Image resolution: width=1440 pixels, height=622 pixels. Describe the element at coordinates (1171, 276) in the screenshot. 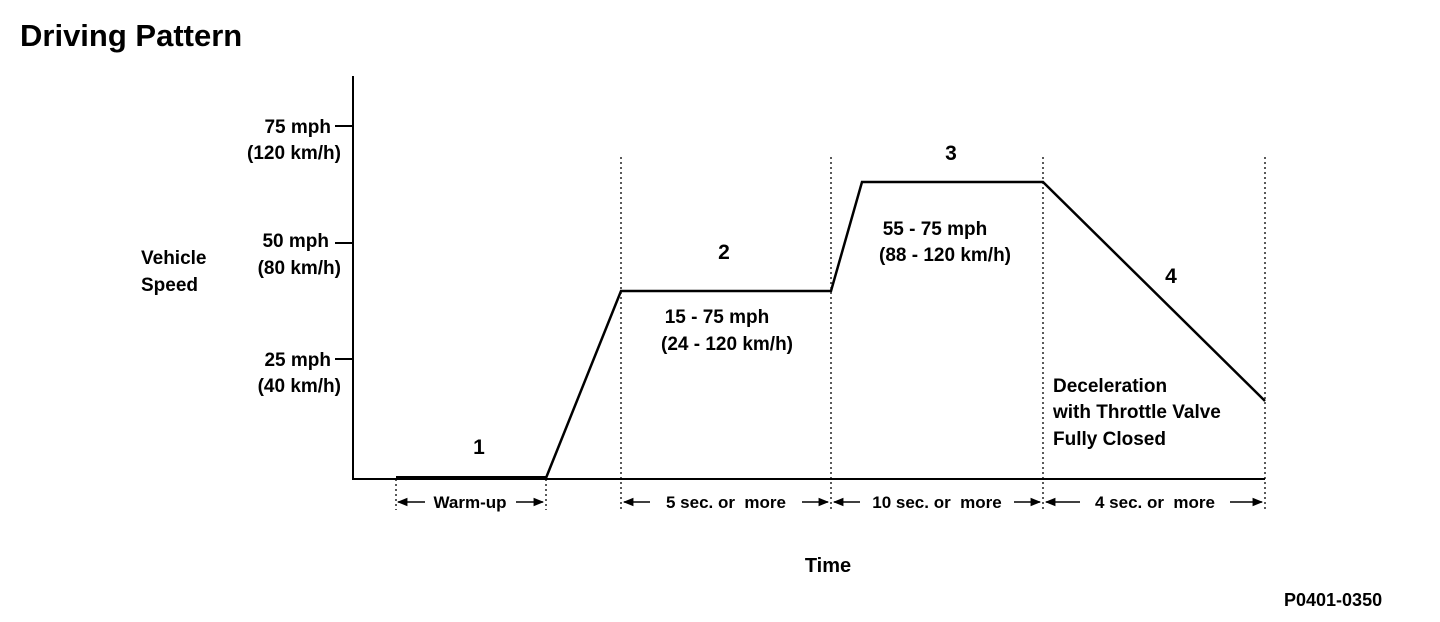

I see `phase-4-number: 4` at that location.